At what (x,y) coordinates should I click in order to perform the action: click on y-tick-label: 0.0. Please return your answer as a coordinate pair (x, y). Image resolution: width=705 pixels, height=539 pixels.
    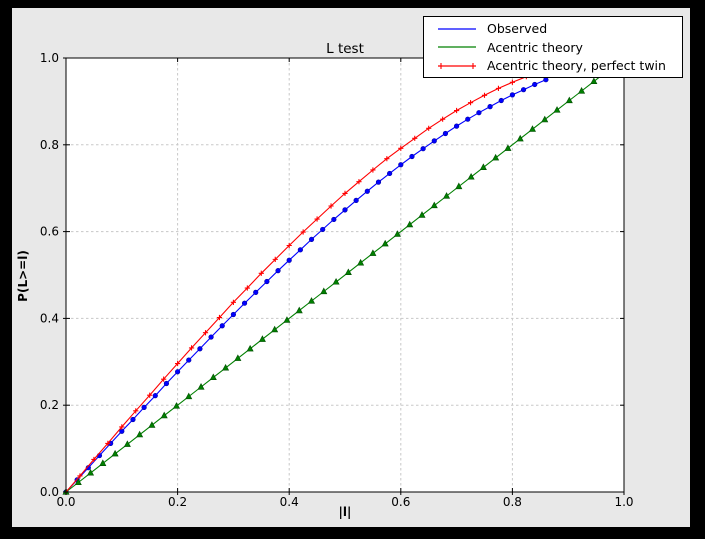
    Looking at the image, I should click on (49, 492).